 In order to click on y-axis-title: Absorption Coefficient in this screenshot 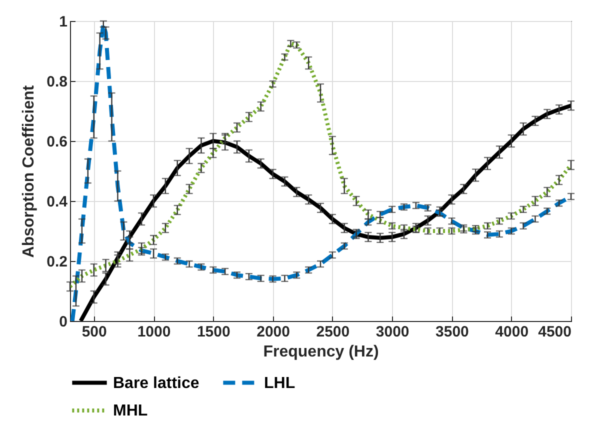, I will do `click(29, 171)`.